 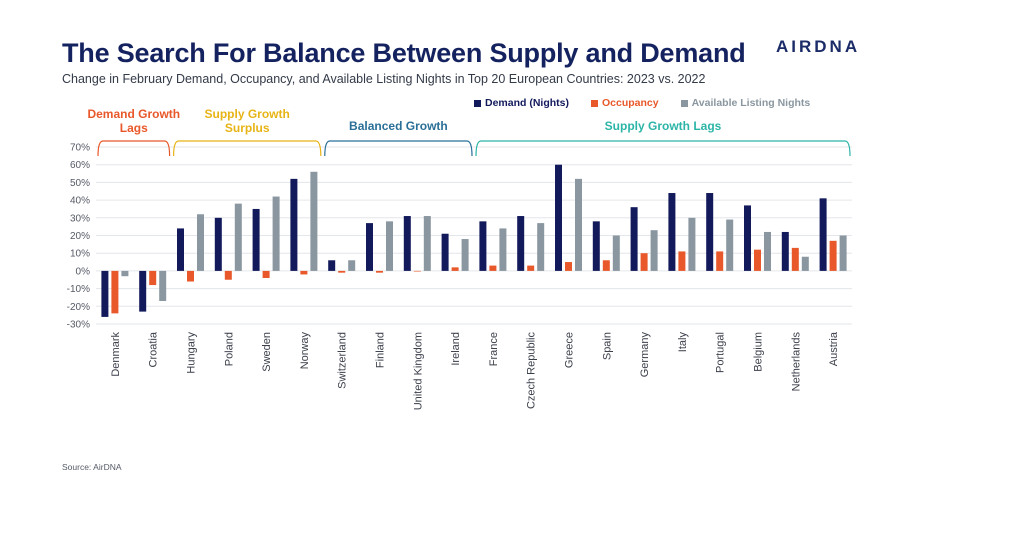 I want to click on x-tick-label: Denmark, so click(x=116, y=354).